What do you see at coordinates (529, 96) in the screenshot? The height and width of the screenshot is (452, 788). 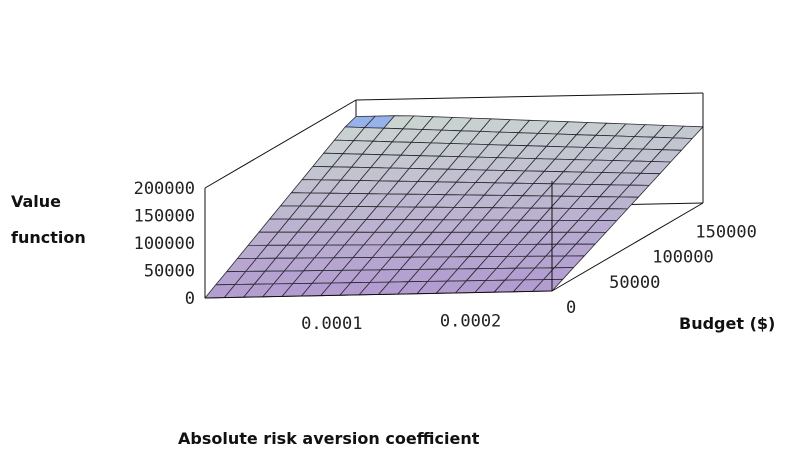 I see `box-edge-top-back` at bounding box center [529, 96].